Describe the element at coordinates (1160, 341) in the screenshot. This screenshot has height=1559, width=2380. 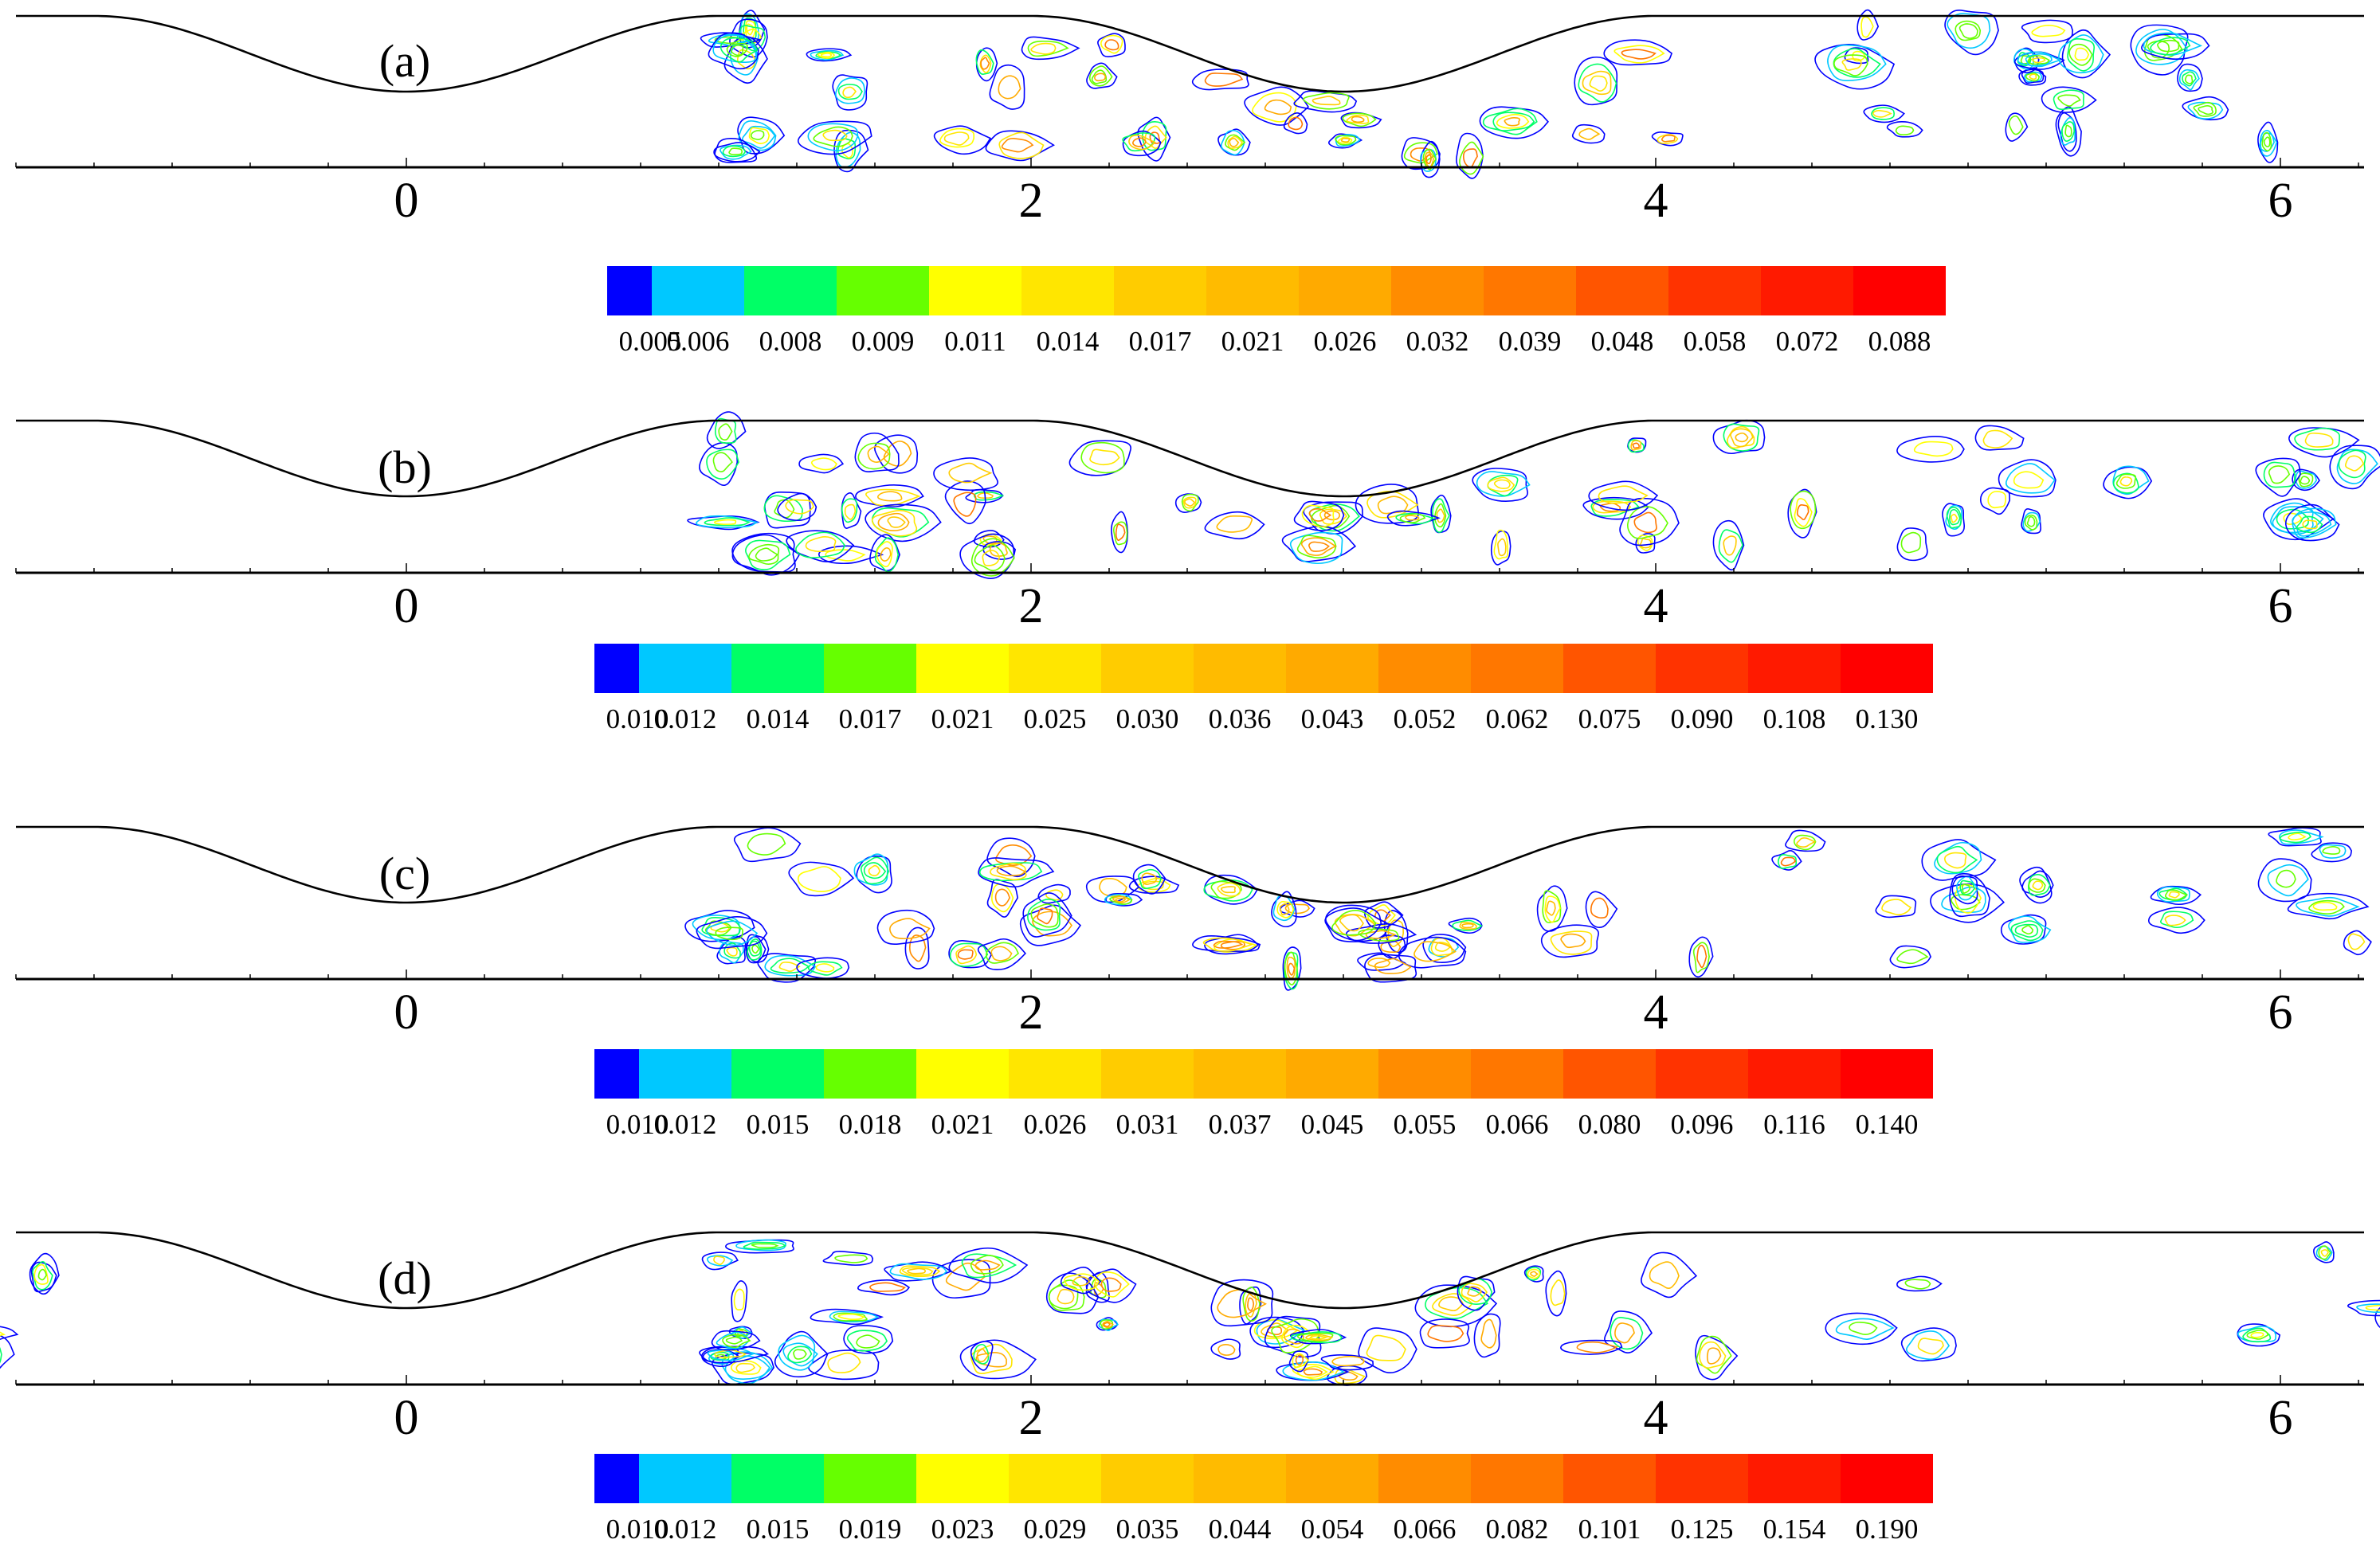
I see `legend-value: 0.017` at that location.